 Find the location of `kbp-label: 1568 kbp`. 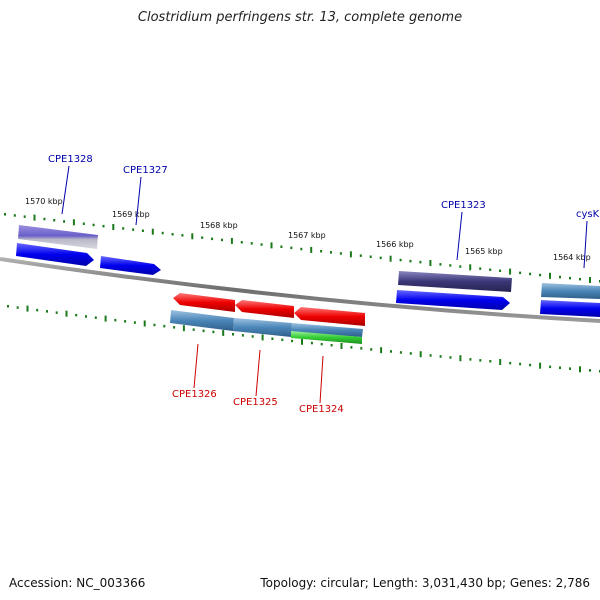

kbp-label: 1568 kbp is located at coordinates (219, 225).